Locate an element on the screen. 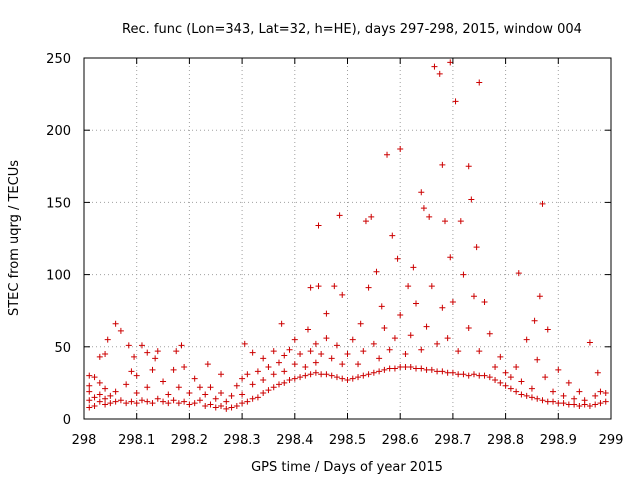 The height and width of the screenshot is (480, 640). x-tick-label: 298 is located at coordinates (84, 440).